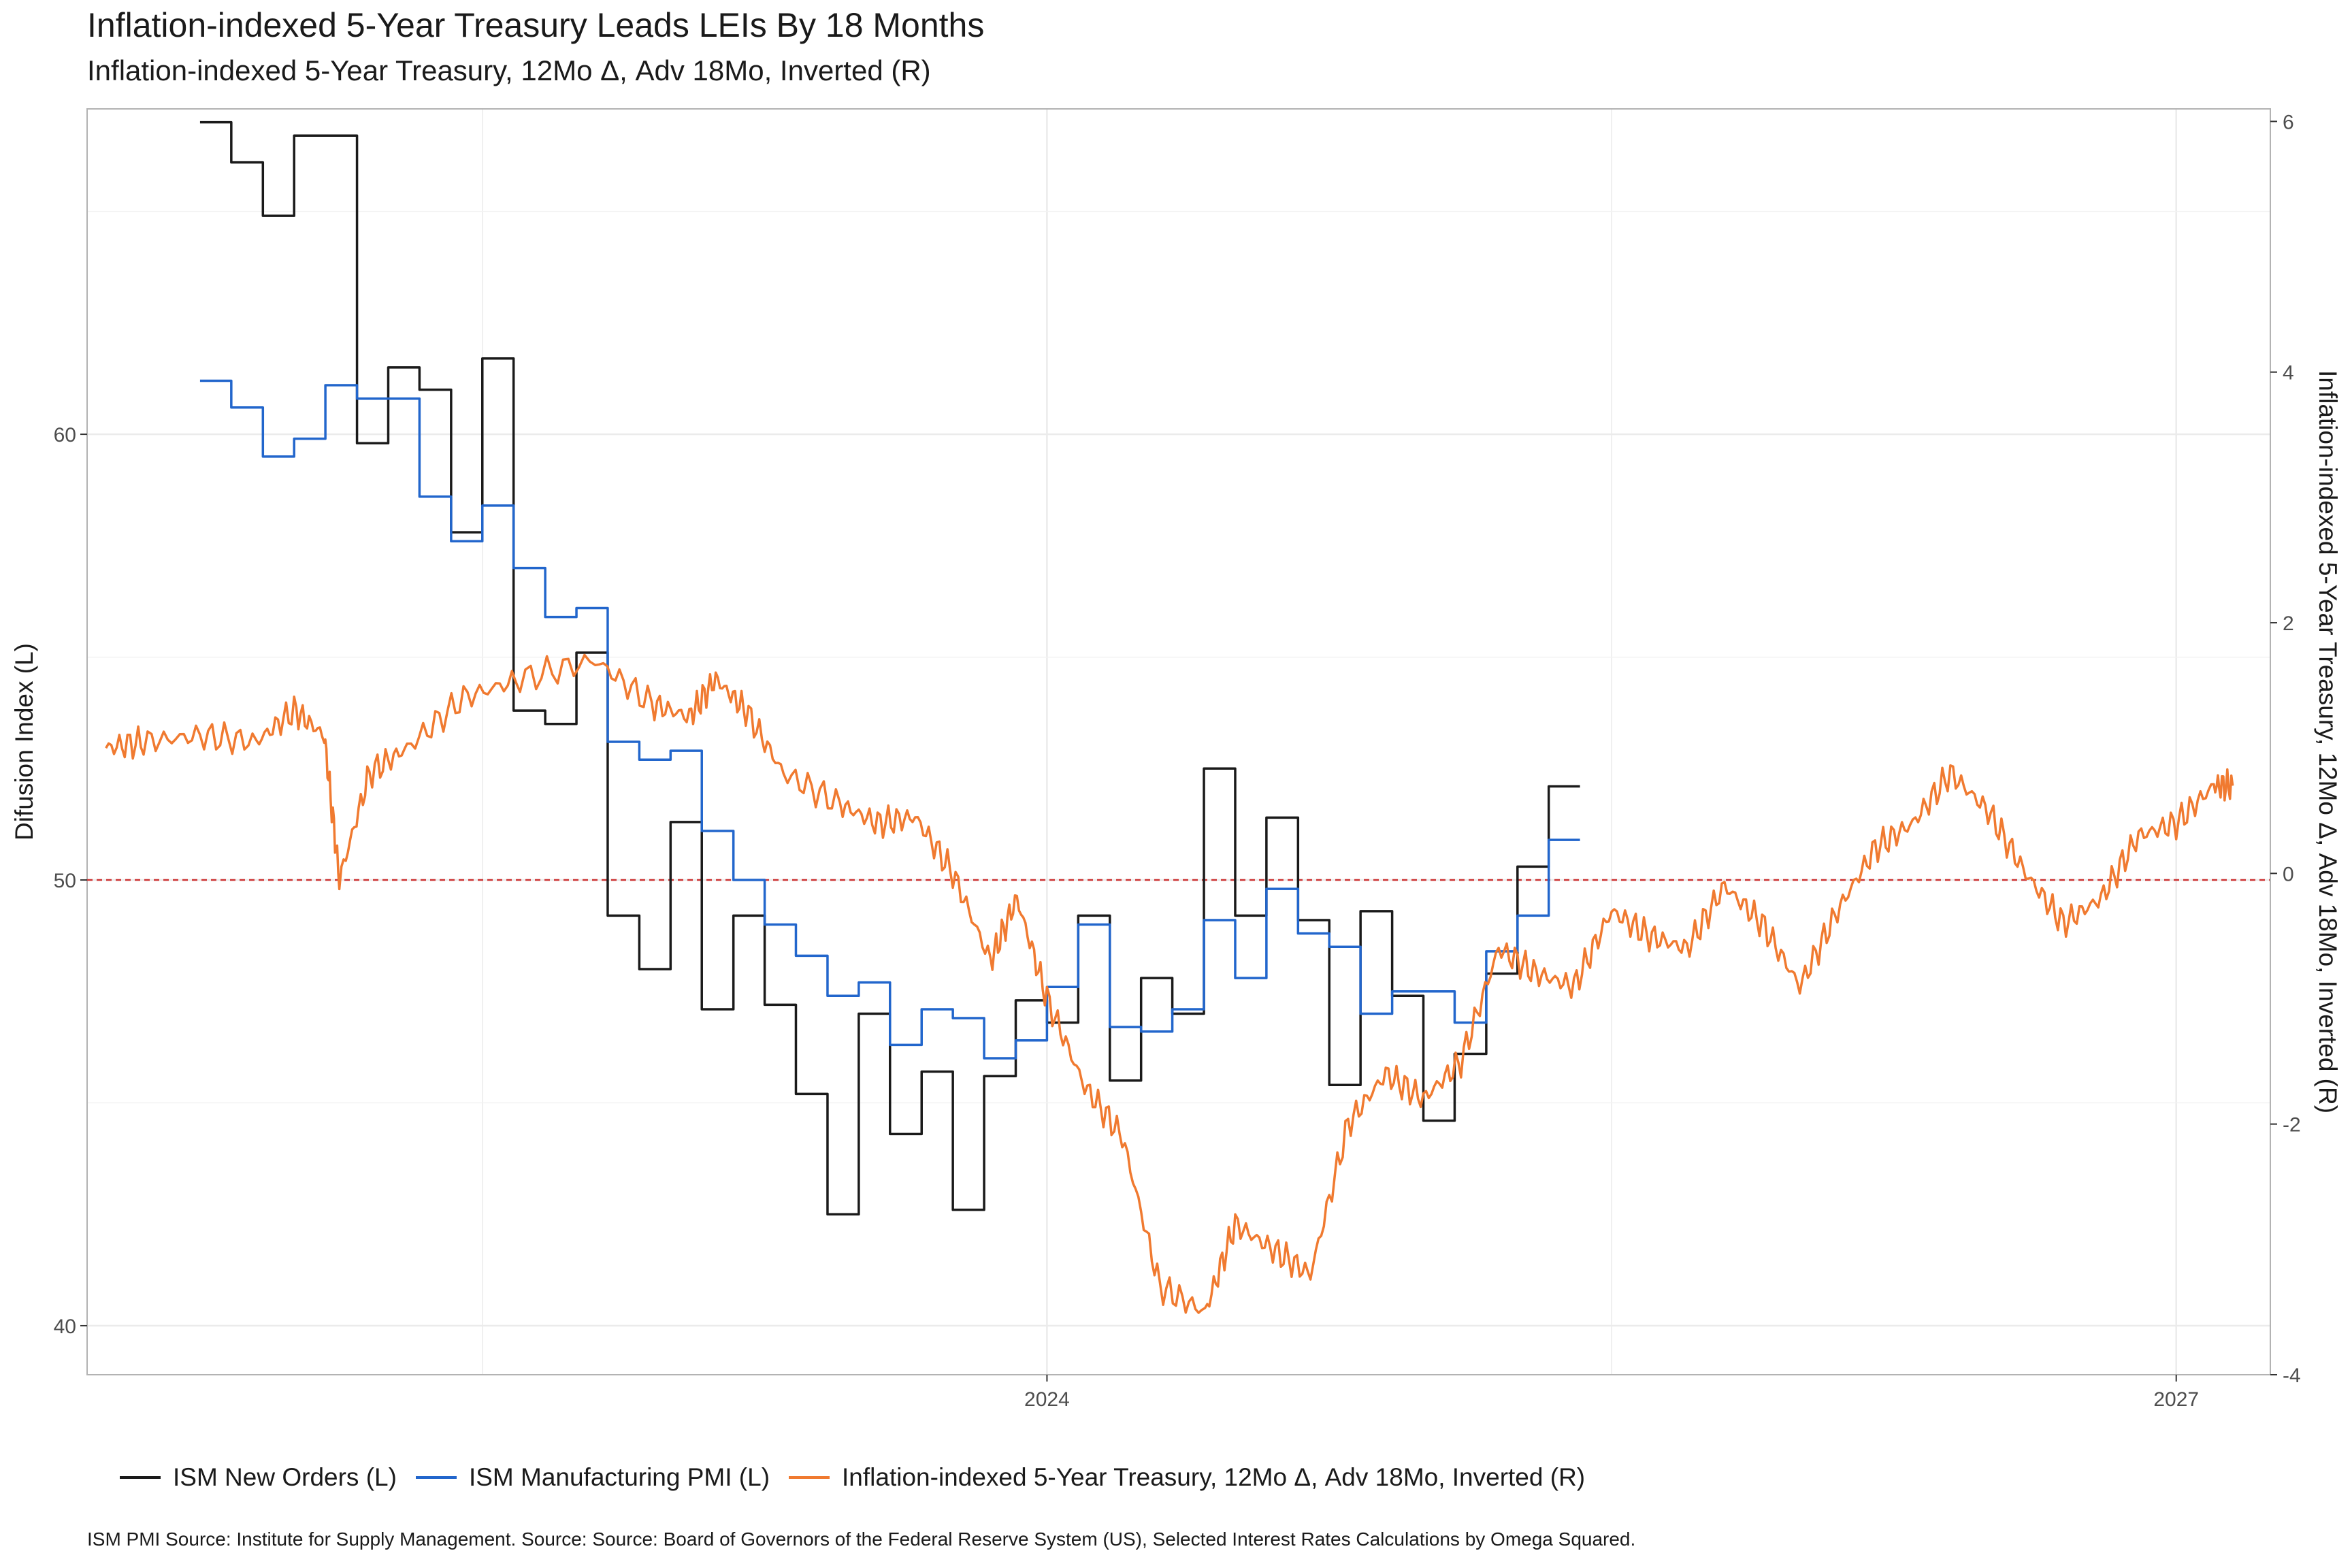 The width and height of the screenshot is (2352, 1568). I want to click on legend-label-pmi: ISM Manufacturing PMI (L), so click(619, 1477).